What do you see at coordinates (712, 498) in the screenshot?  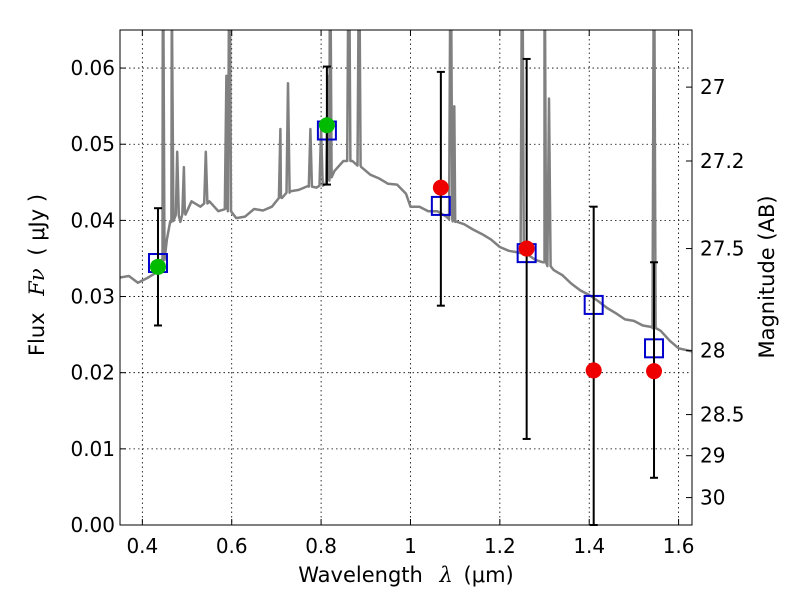 I see `y2-tick-label: 30` at bounding box center [712, 498].